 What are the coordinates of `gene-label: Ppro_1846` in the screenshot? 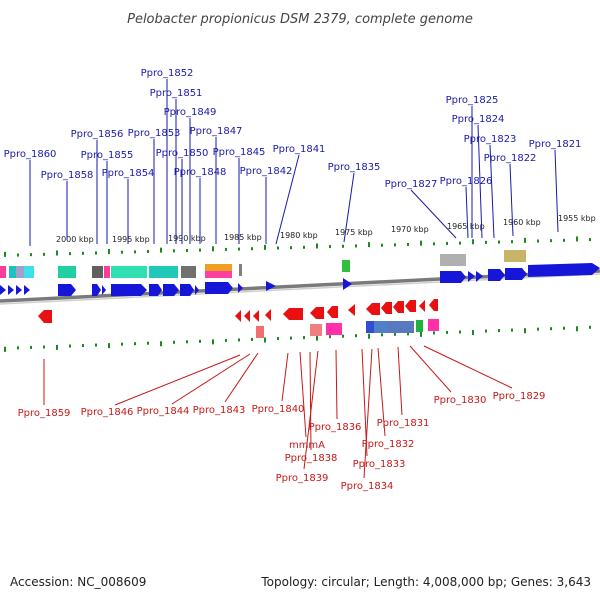 It's located at (107, 412).